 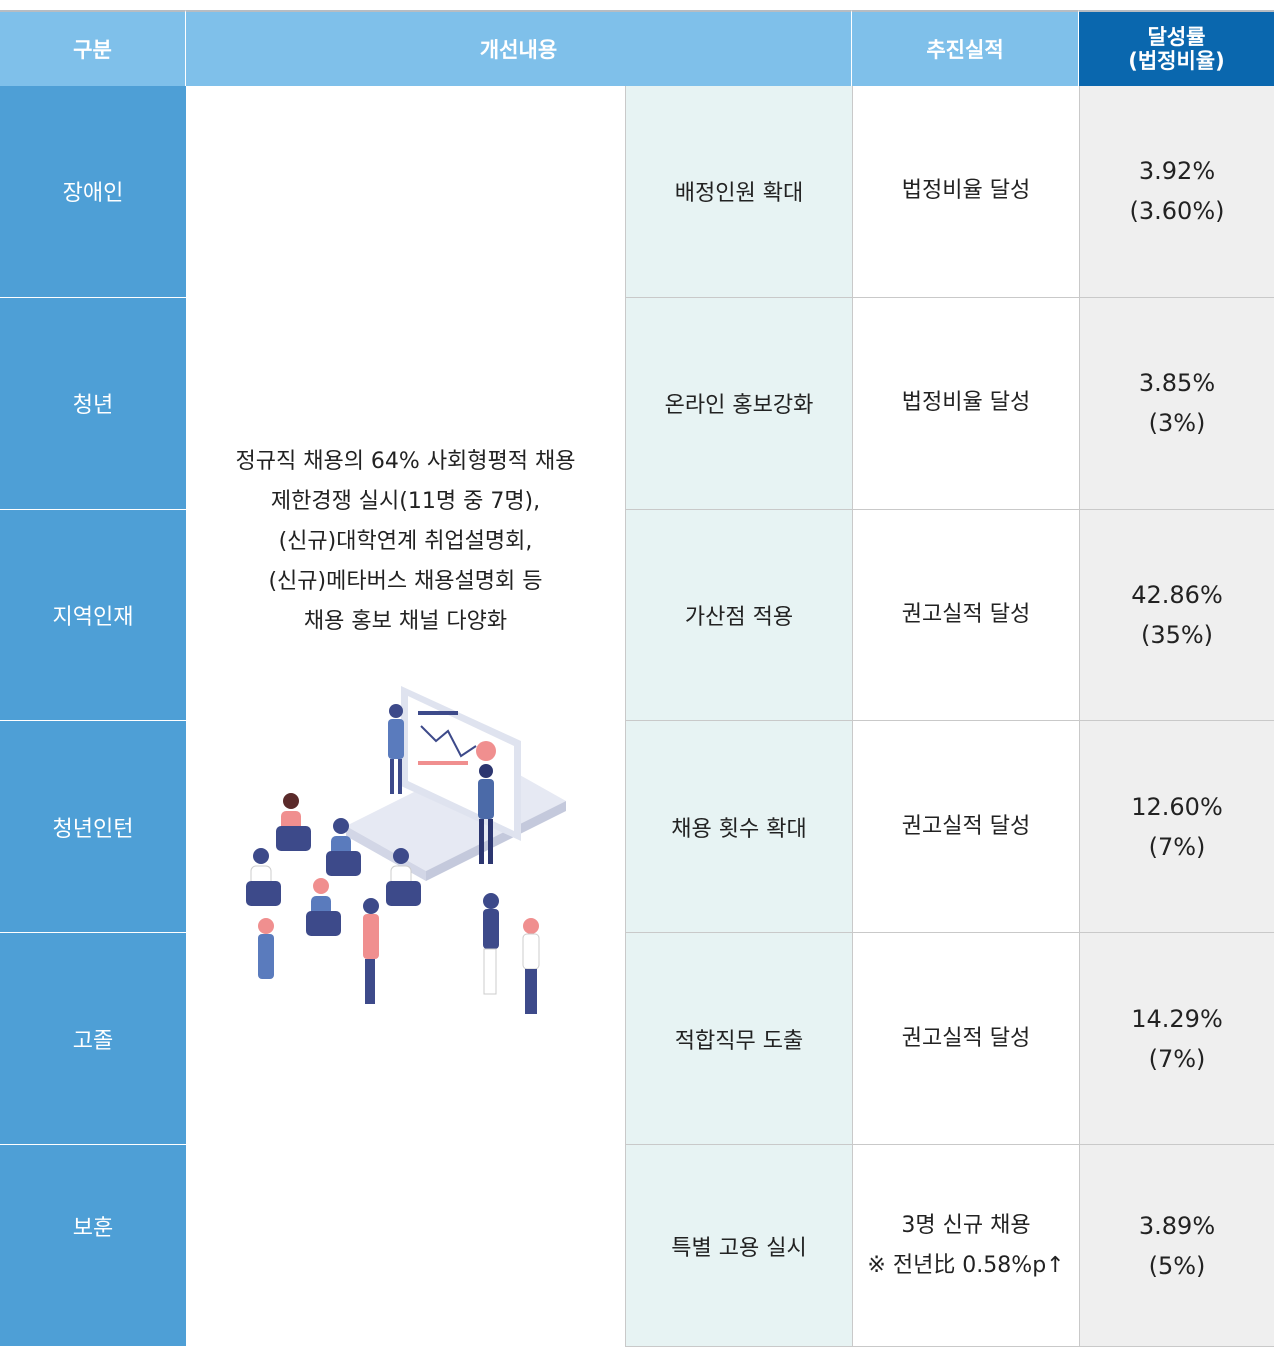 I want to click on header-cell: 구분, so click(x=93, y=48).